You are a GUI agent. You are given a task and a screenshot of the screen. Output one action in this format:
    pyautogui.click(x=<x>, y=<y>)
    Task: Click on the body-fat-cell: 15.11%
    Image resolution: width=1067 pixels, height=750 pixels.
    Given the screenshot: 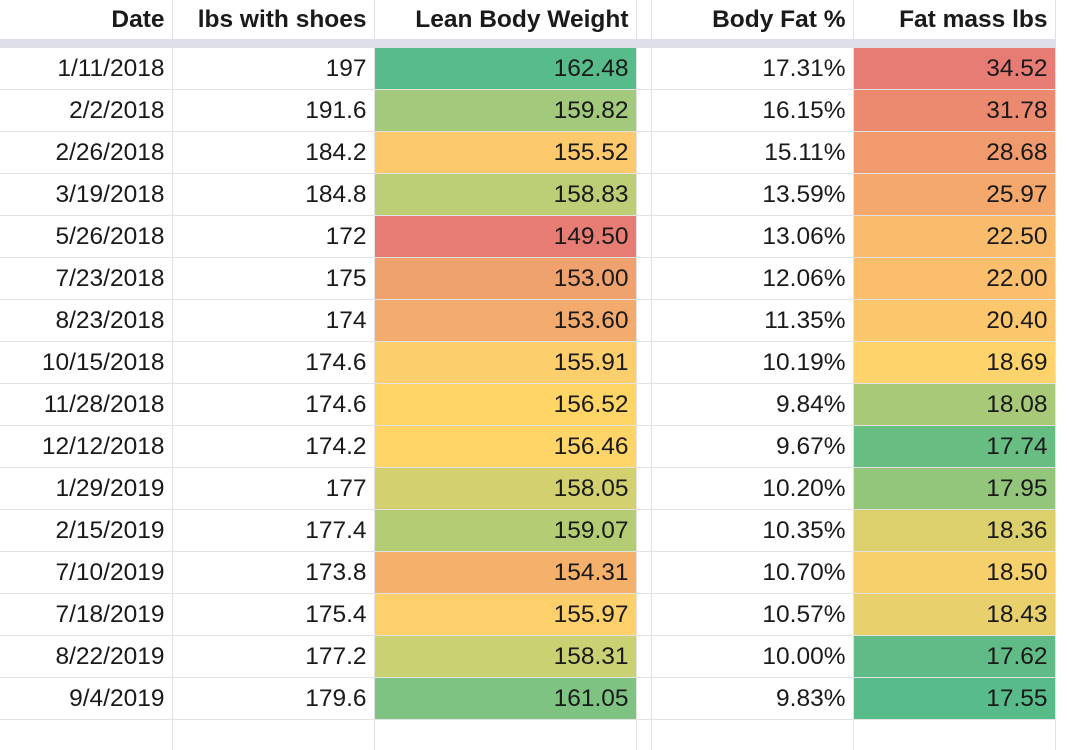 What is the action you would take?
    pyautogui.click(x=752, y=153)
    